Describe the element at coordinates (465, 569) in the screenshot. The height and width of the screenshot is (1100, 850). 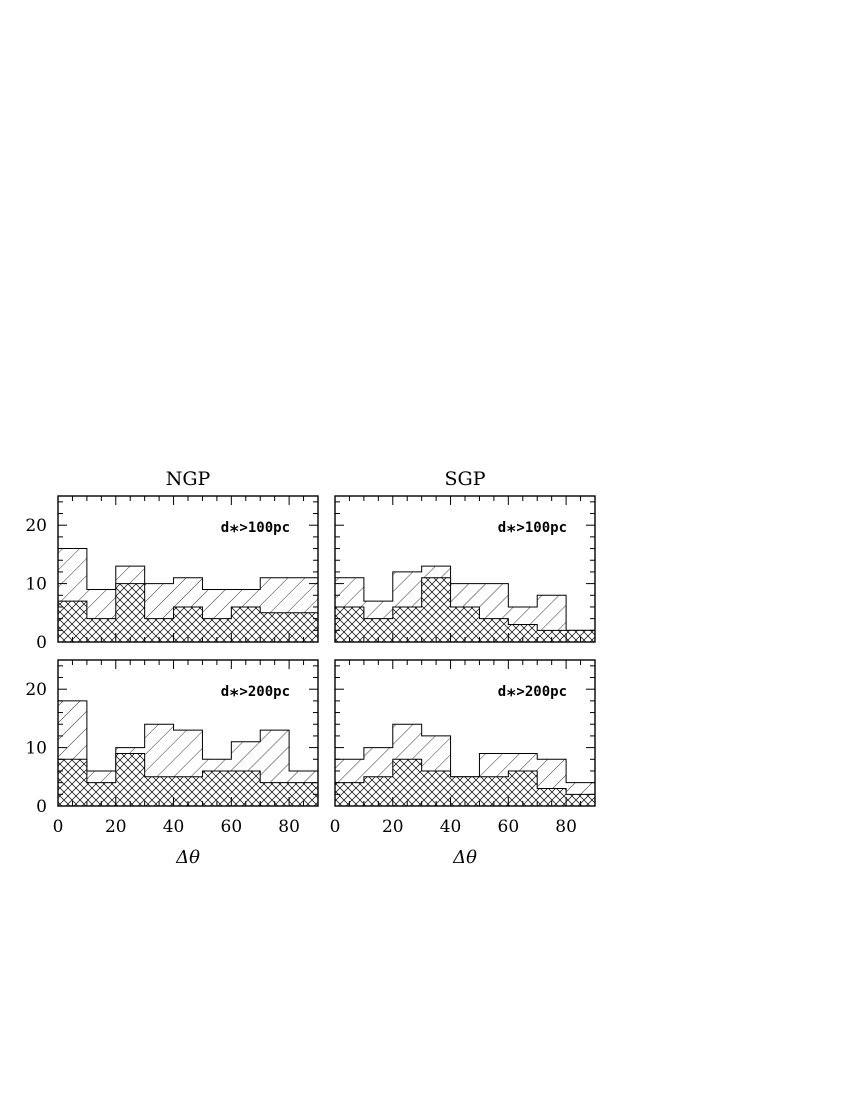
I see `histogram-panel: d*>100pc` at that location.